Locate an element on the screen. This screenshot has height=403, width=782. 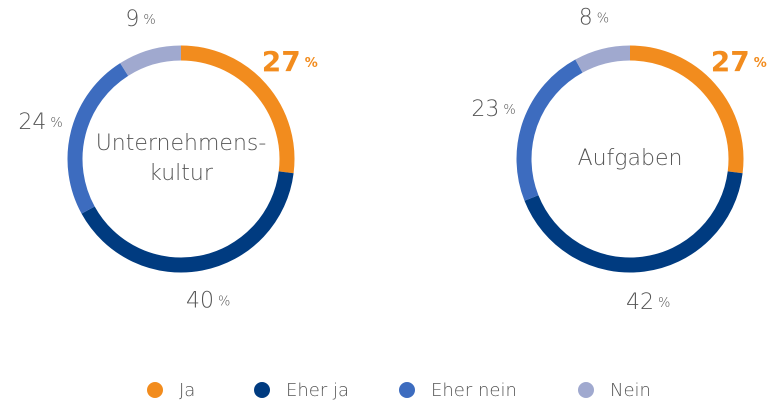
legend-label: Eher nein is located at coordinates (474, 390).